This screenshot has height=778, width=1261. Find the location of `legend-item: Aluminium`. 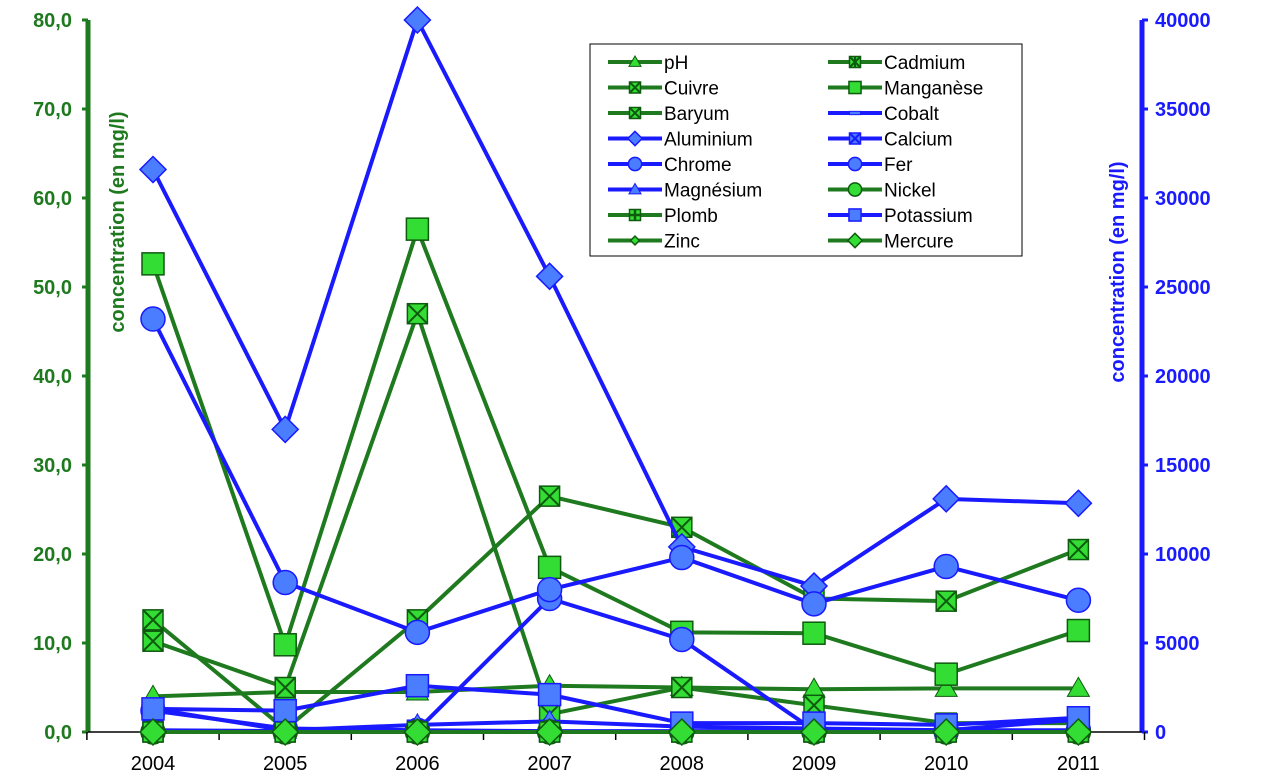

legend-item: Aluminium is located at coordinates (680, 140).